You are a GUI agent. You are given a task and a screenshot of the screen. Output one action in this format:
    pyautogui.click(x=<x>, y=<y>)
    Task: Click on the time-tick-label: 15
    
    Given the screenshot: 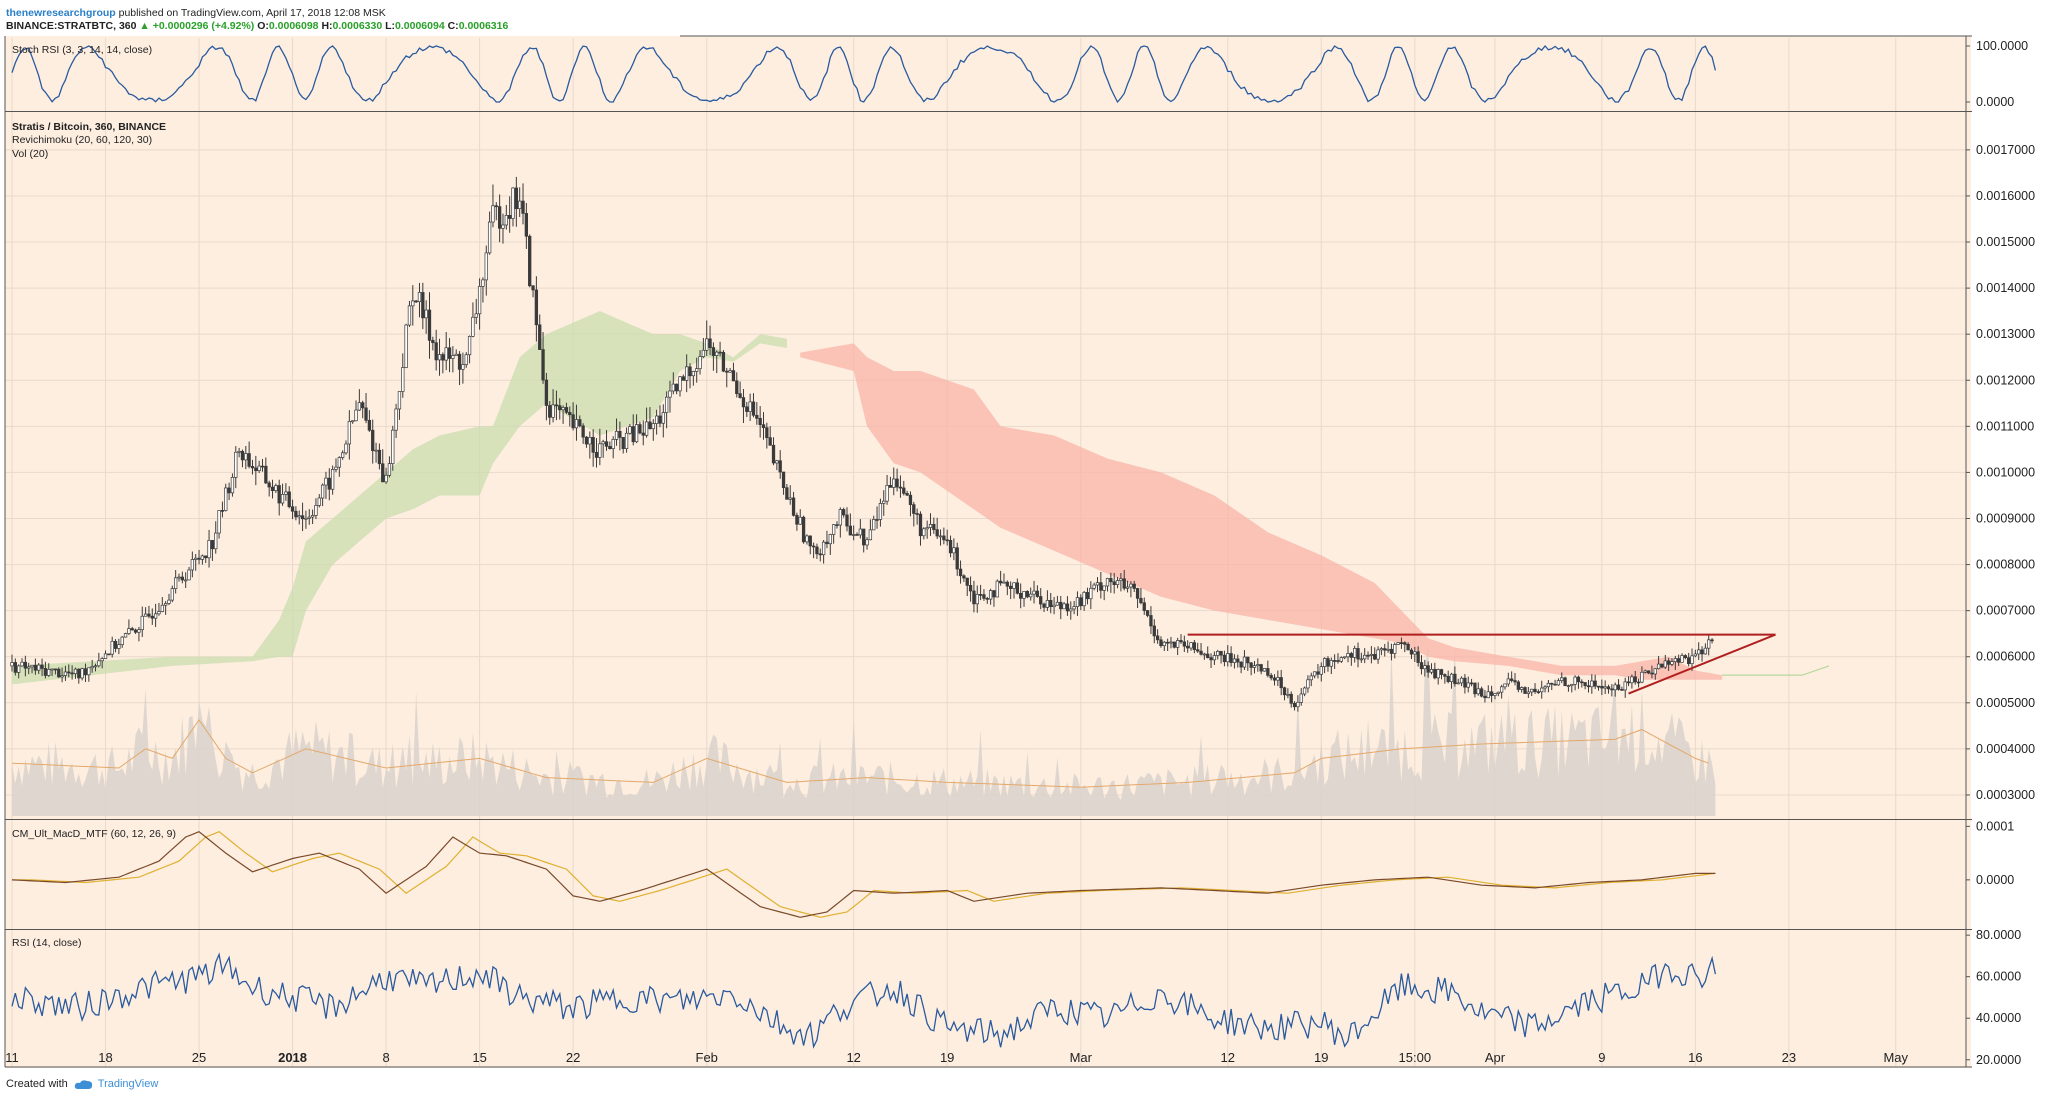 What is the action you would take?
    pyautogui.click(x=479, y=1057)
    